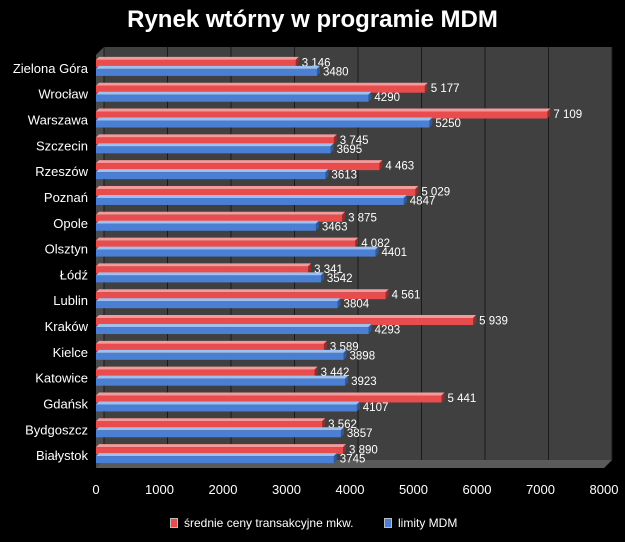 Image resolution: width=625 pixels, height=542 pixels. I want to click on category-label: Opole, so click(70, 223).